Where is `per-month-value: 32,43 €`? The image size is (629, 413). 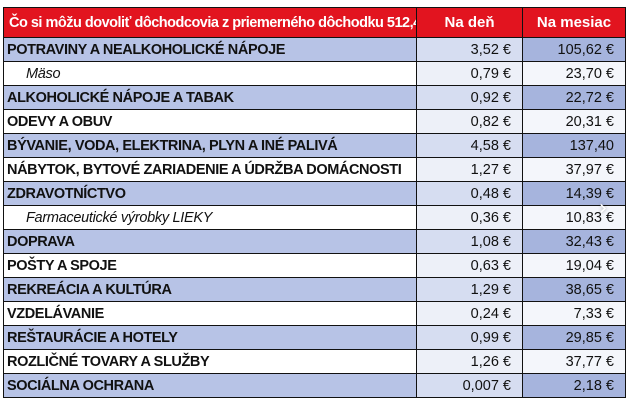
per-month-value: 32,43 € is located at coordinates (574, 241).